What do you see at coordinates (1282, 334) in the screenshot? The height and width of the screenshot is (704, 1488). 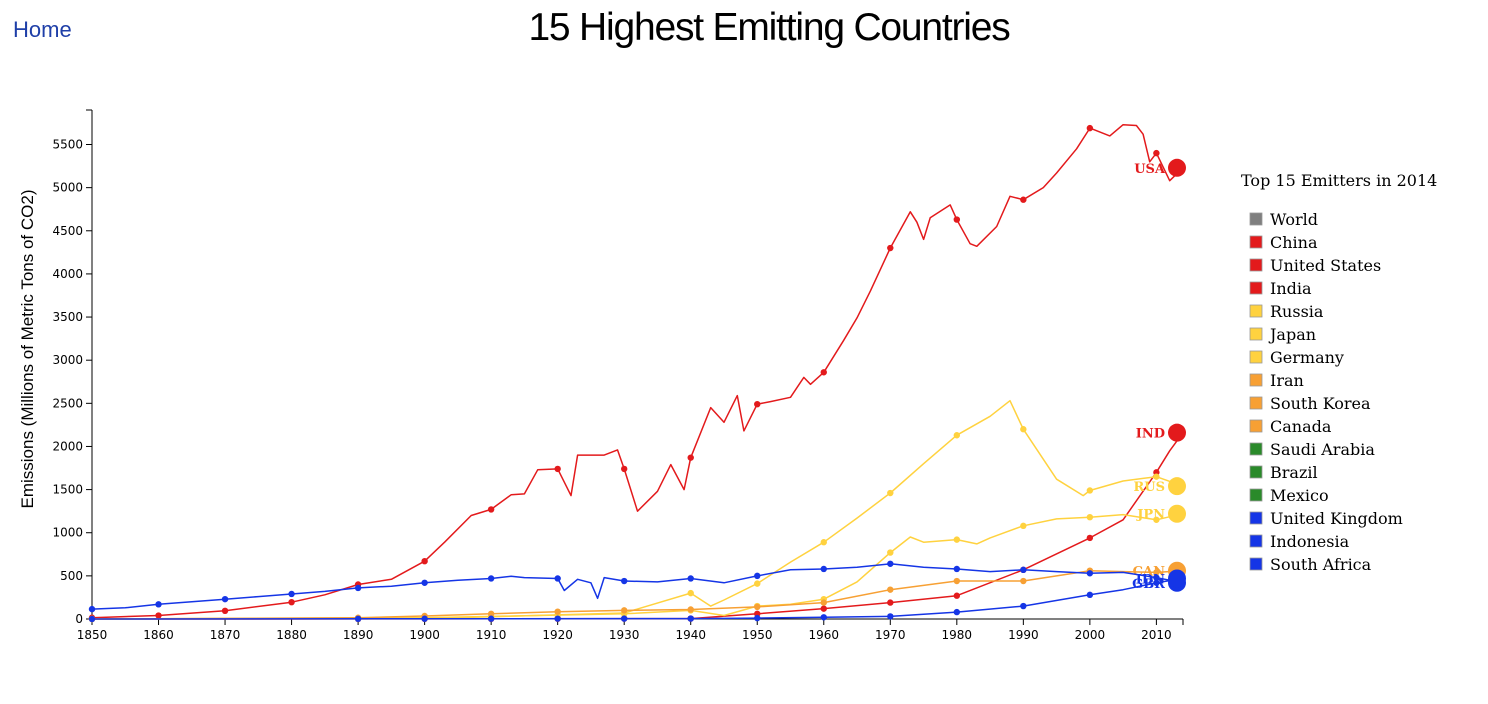 I see `legend-item-japan: Japan` at bounding box center [1282, 334].